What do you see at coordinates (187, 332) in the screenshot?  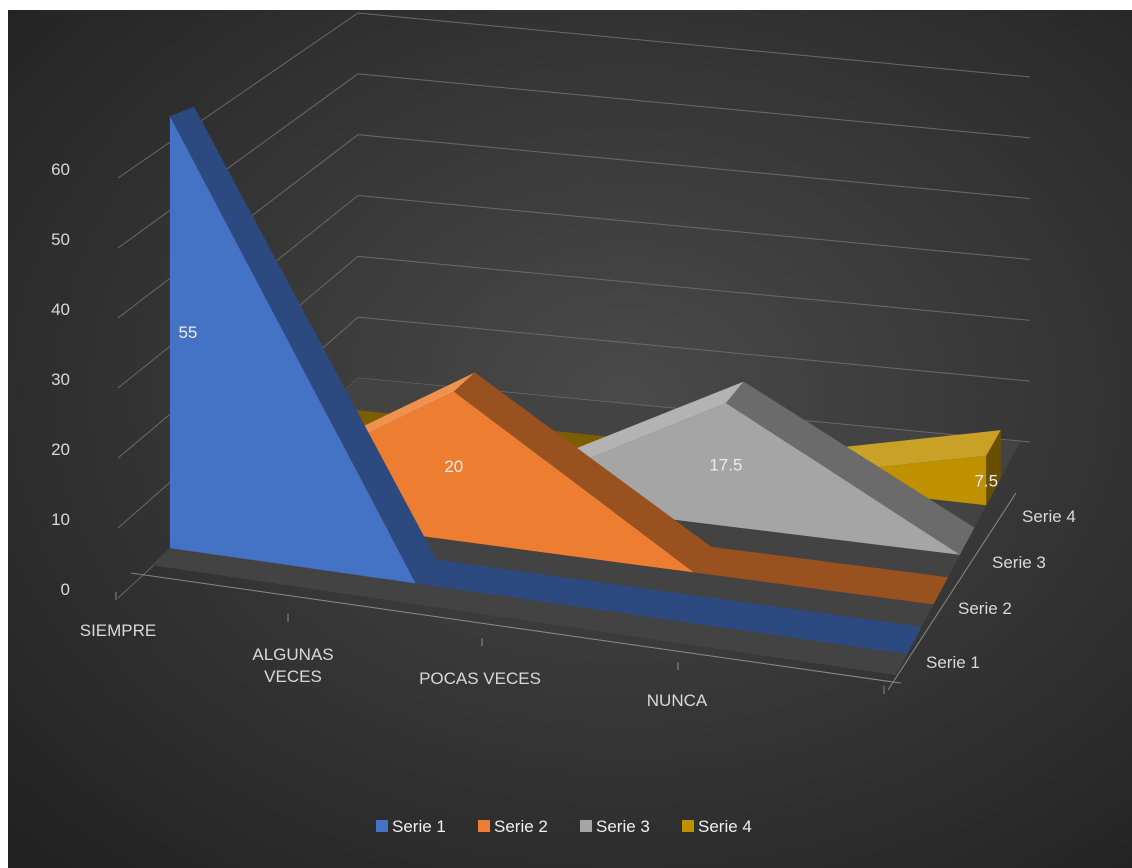 I see `data-label-serie-1: 55` at bounding box center [187, 332].